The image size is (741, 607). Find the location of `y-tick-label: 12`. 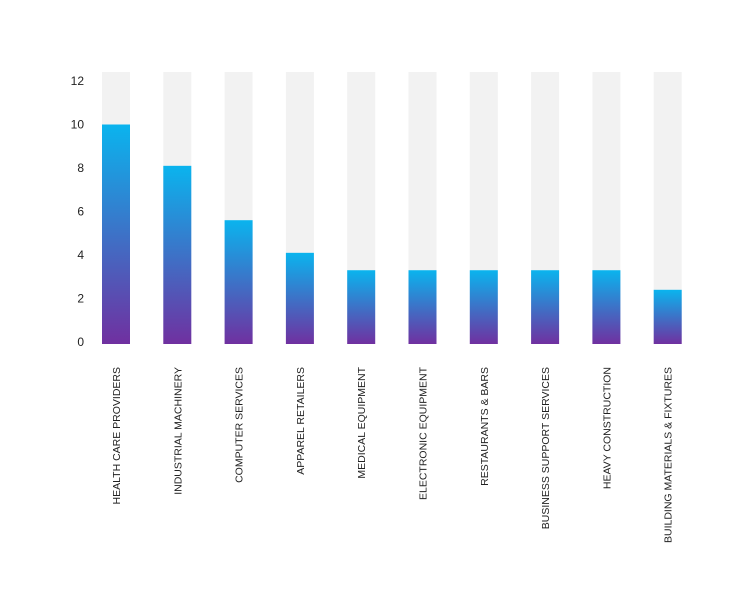

y-tick-label: 12 is located at coordinates (78, 81).